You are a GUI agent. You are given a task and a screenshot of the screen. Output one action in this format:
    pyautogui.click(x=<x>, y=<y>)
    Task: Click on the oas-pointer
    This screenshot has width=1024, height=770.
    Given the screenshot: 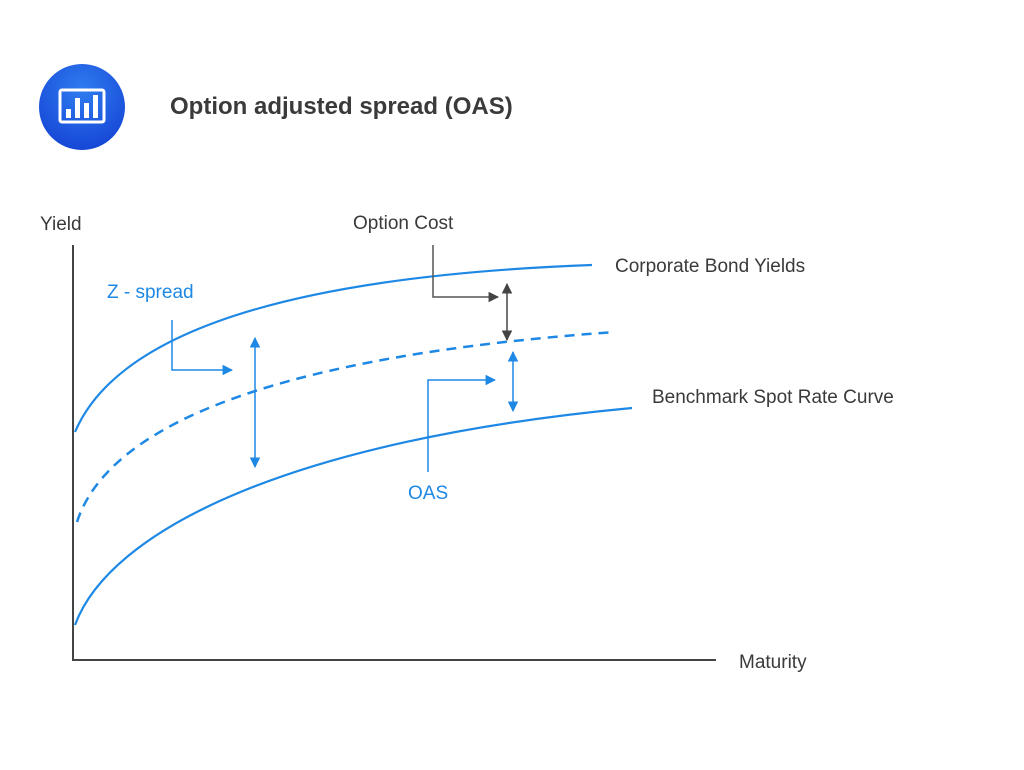 What is the action you would take?
    pyautogui.click(x=462, y=423)
    